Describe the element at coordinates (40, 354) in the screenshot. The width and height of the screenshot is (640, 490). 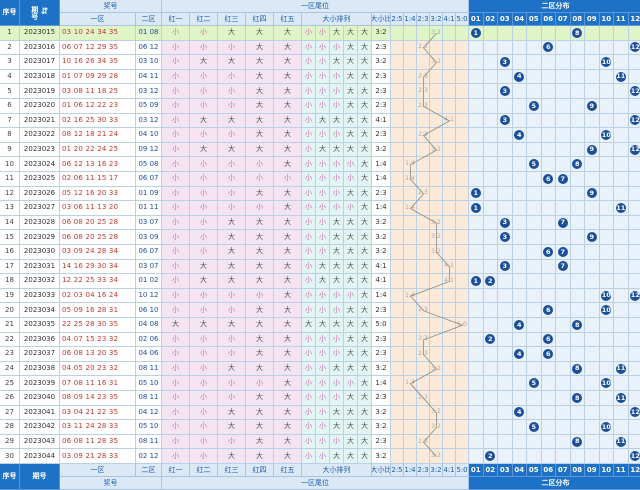
I see `issue-number: 2023037` at that location.